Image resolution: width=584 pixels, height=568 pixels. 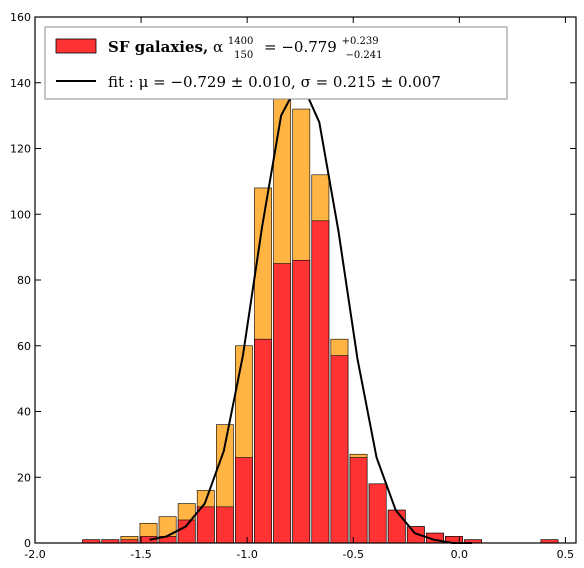 I want to click on y-tick-label: 160, so click(x=20, y=17).